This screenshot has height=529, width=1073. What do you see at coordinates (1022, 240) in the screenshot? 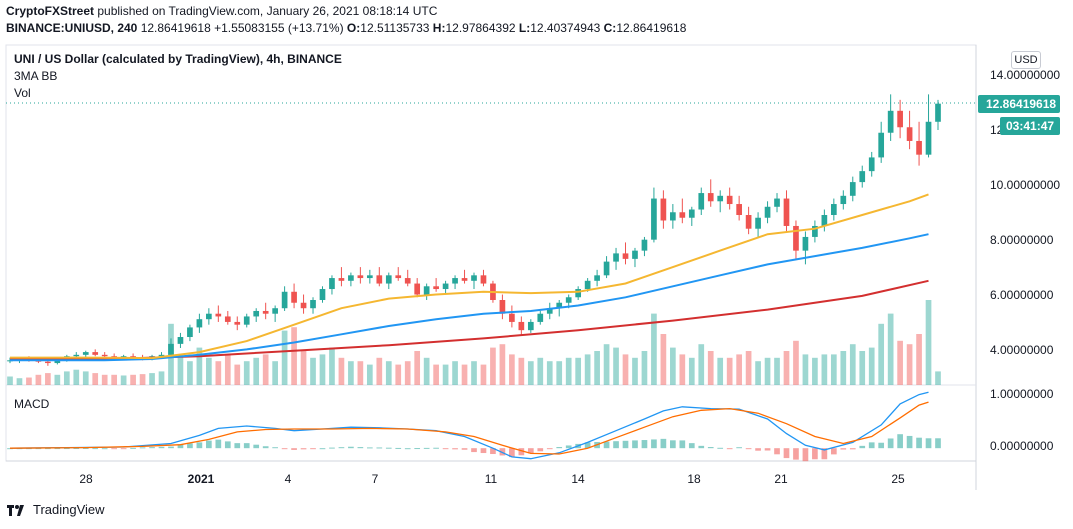
I see `price-tick: 8.00000000` at bounding box center [1022, 240].